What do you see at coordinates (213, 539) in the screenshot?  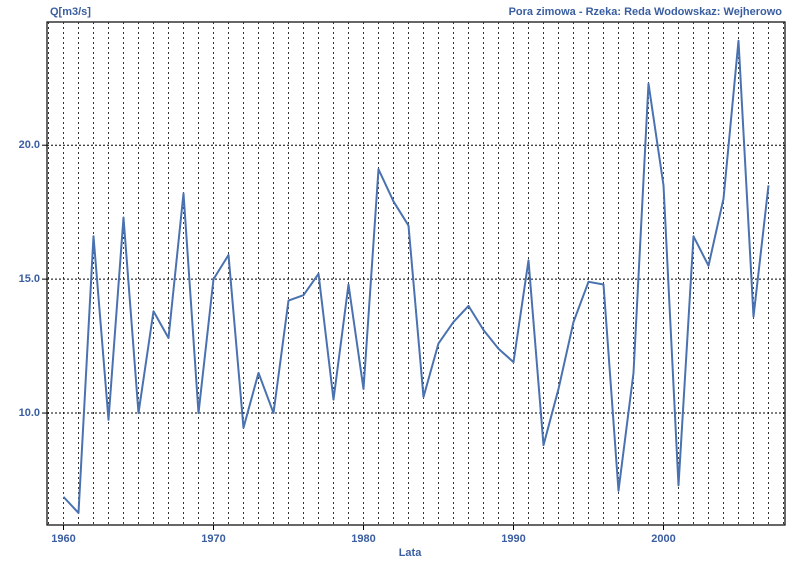 I see `x-tick-label: 1970` at bounding box center [213, 539].